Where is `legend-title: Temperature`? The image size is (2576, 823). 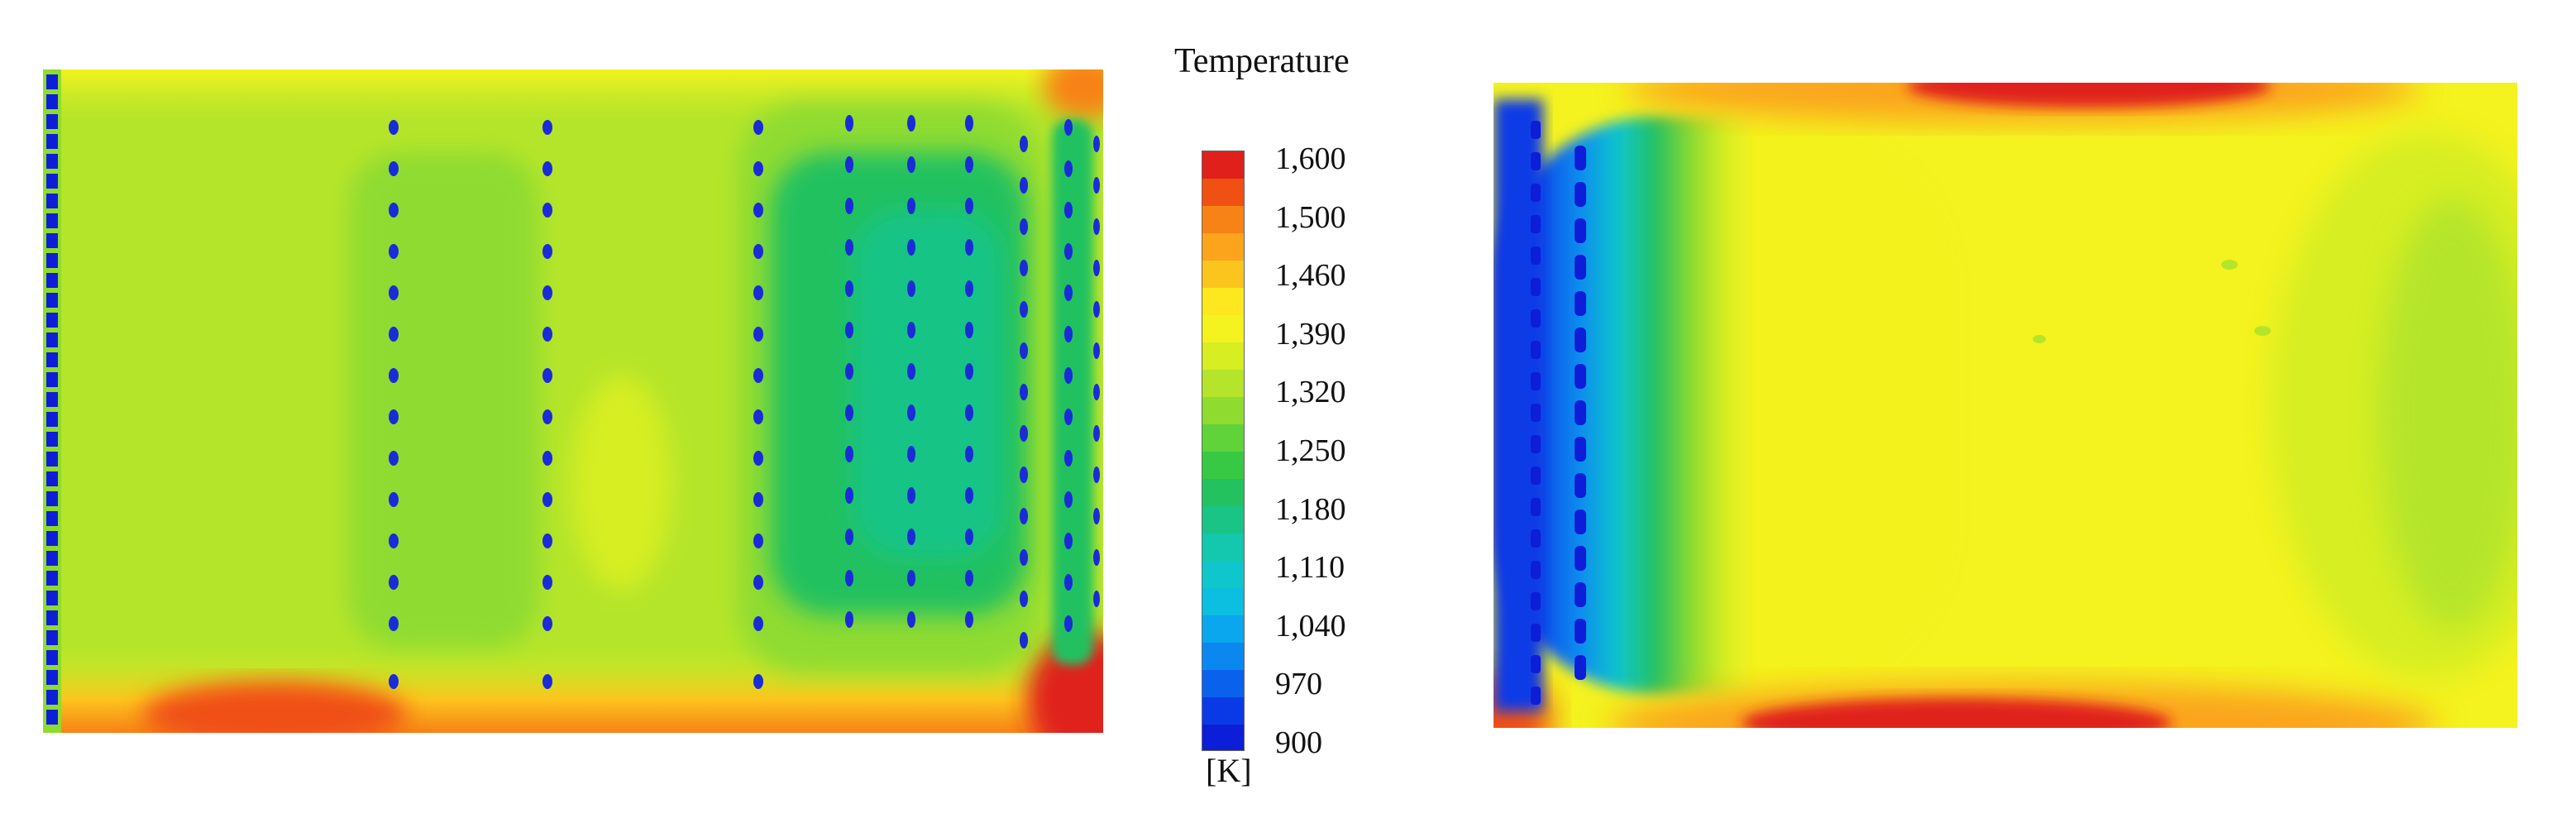
legend-title: Temperature is located at coordinates (1262, 61).